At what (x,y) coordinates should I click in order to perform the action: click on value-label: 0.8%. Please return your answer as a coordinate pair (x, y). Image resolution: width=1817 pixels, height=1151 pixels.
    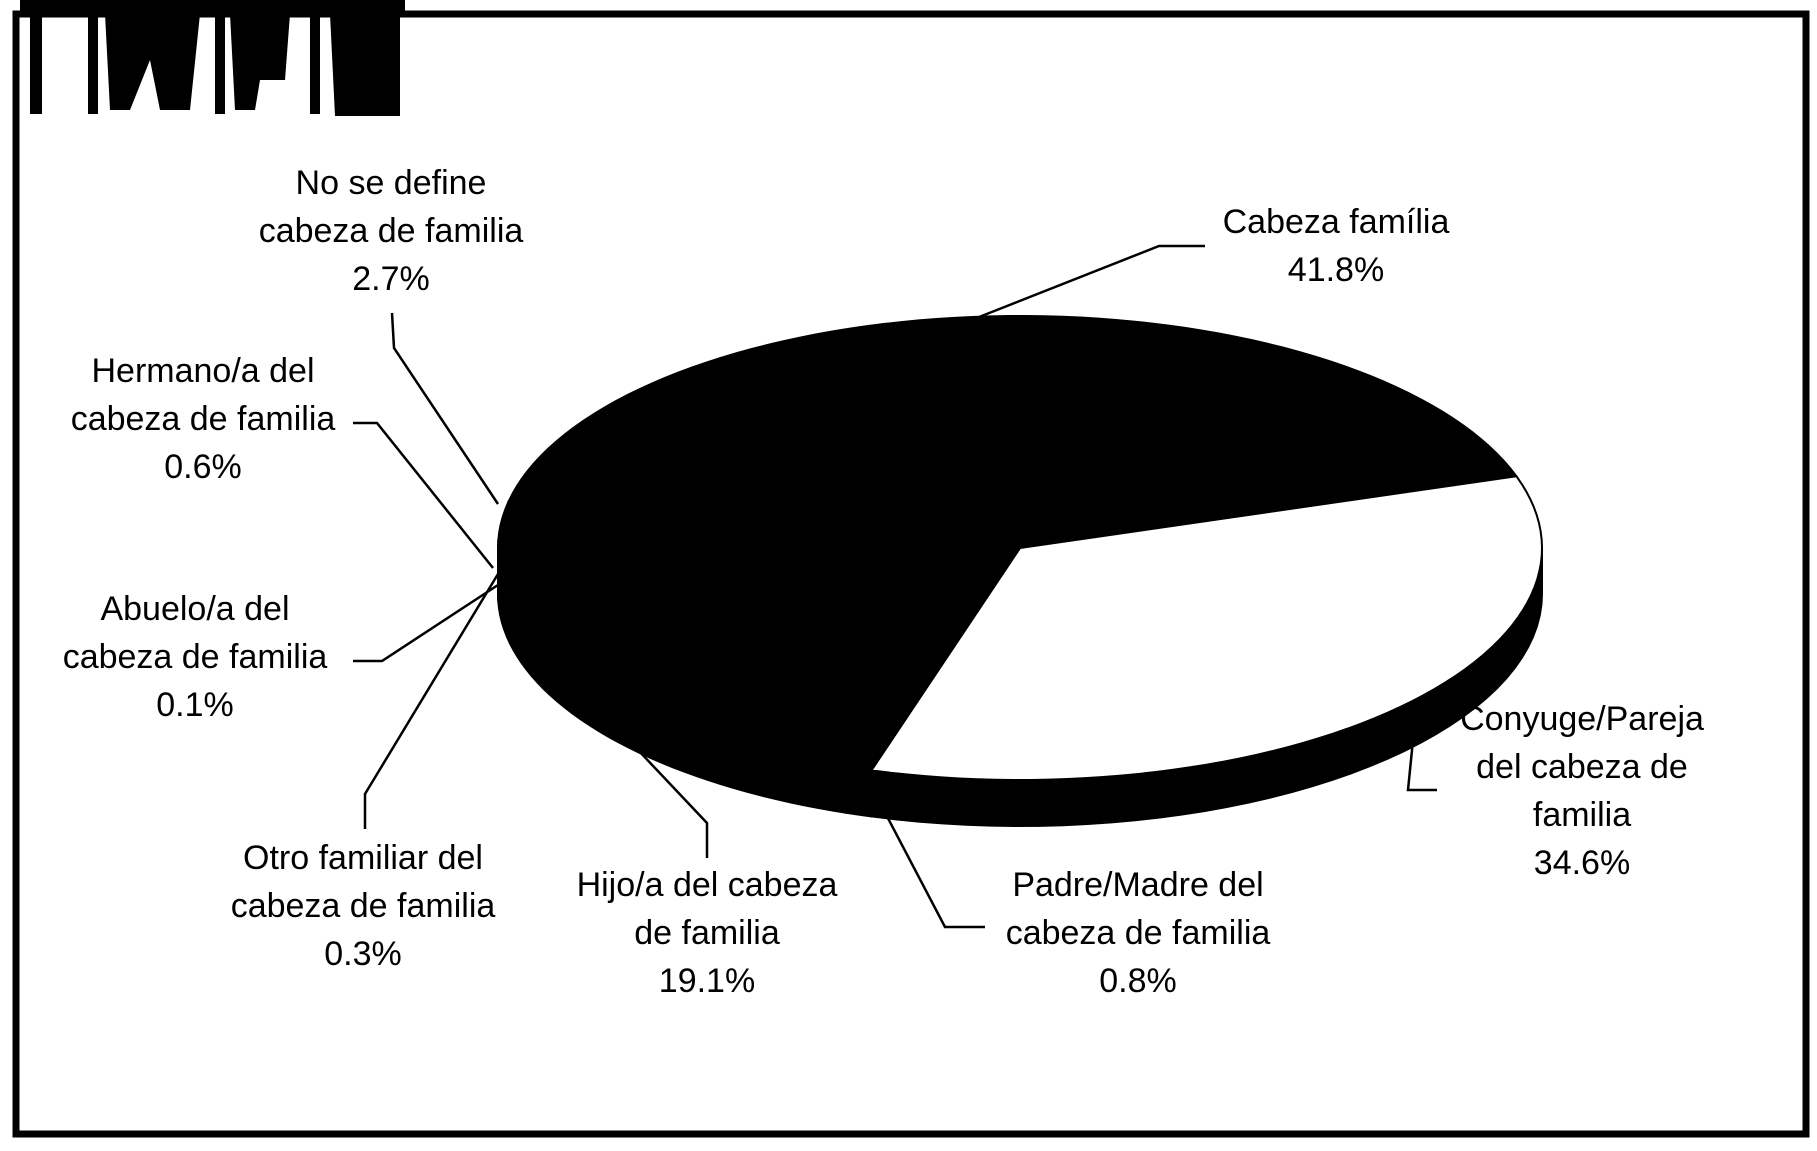
    Looking at the image, I should click on (1138, 981).